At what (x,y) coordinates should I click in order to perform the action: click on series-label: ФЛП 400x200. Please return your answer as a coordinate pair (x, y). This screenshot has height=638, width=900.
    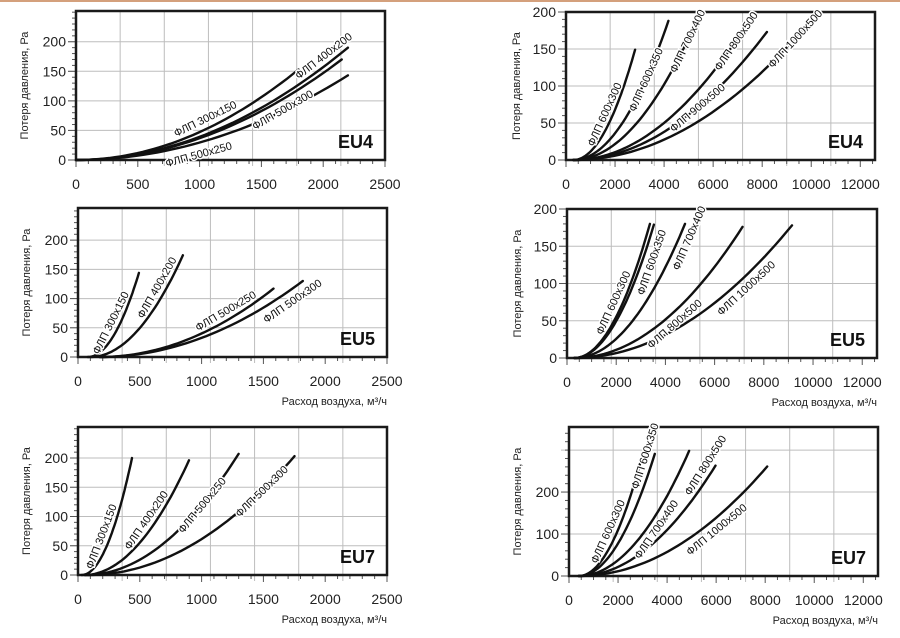
    Looking at the image, I should click on (157, 287).